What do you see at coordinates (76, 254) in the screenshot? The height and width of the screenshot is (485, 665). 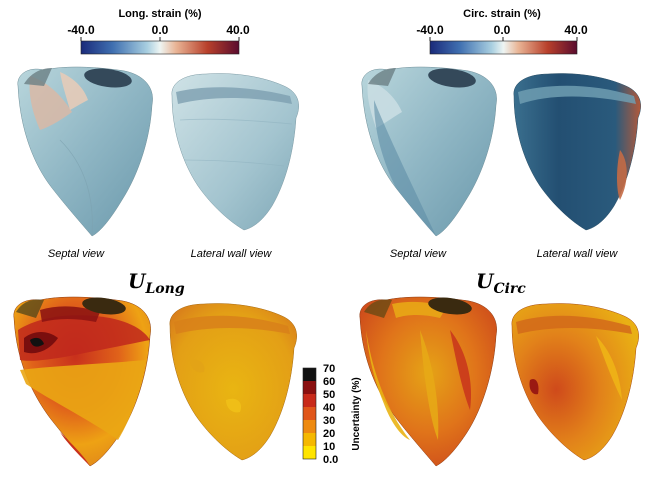 I see `long-septal-view-label: Septal view` at bounding box center [76, 254].